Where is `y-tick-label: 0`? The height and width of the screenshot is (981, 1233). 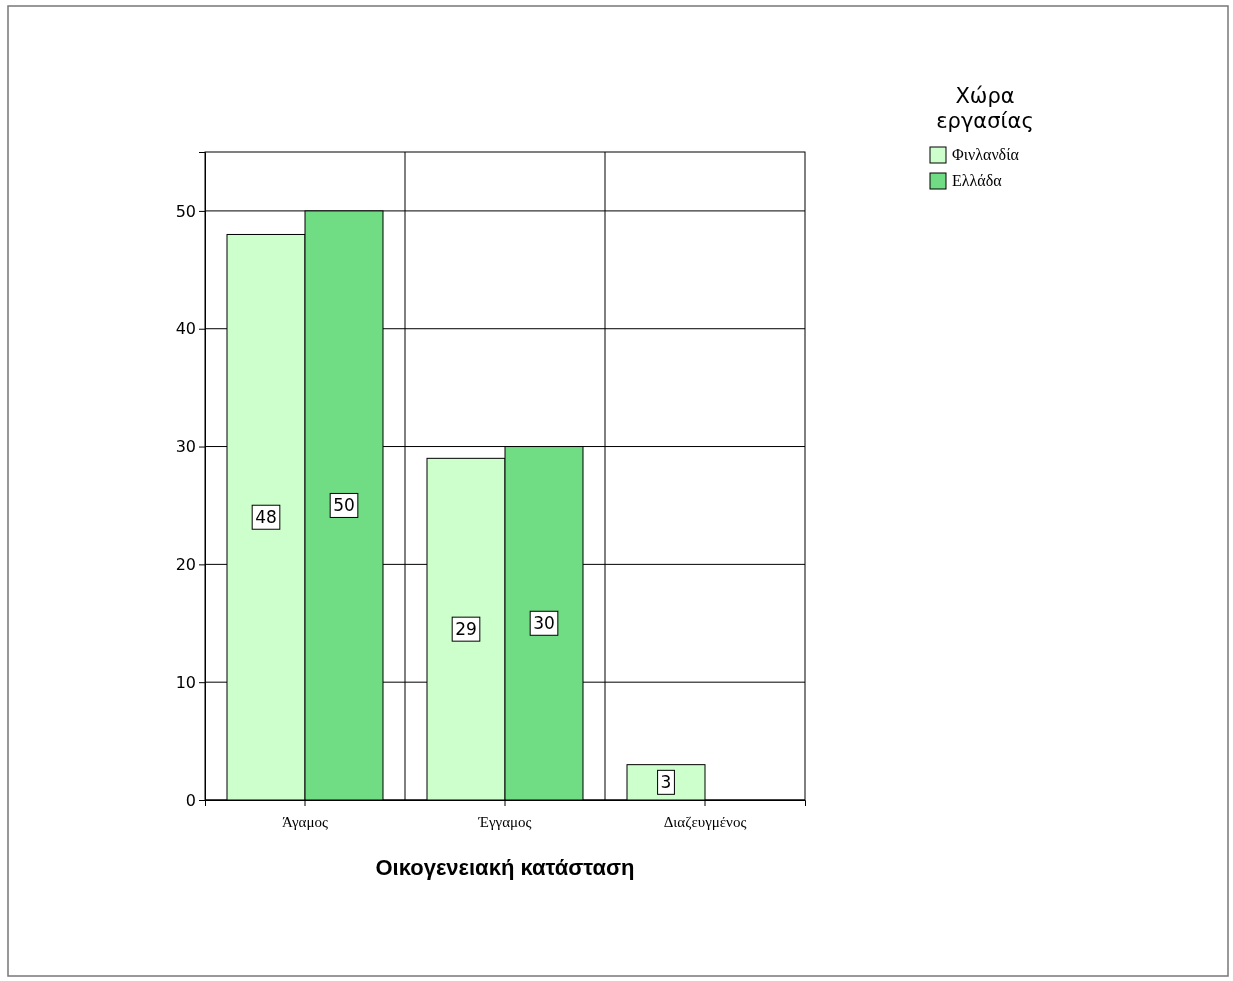 y-tick-label: 0 is located at coordinates (190, 800).